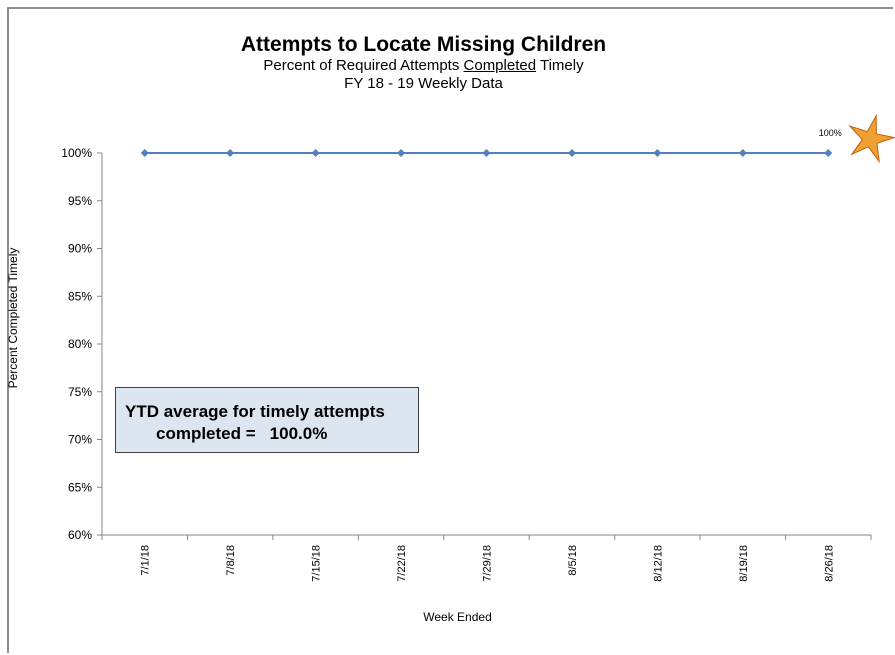  What do you see at coordinates (871, 138) in the screenshot?
I see `star-icon` at bounding box center [871, 138].